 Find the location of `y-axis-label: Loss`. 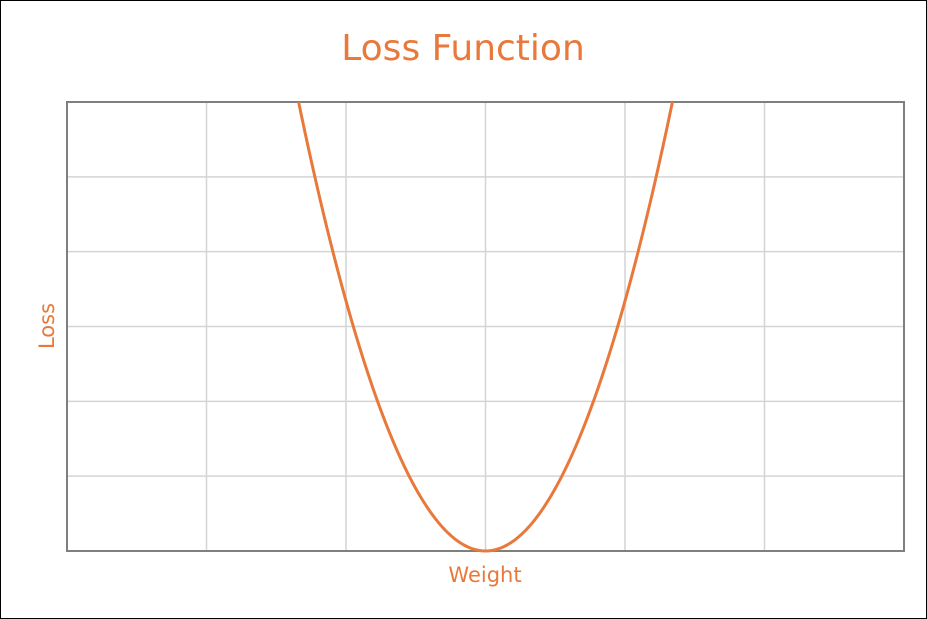

y-axis-label: Loss is located at coordinates (47, 326).